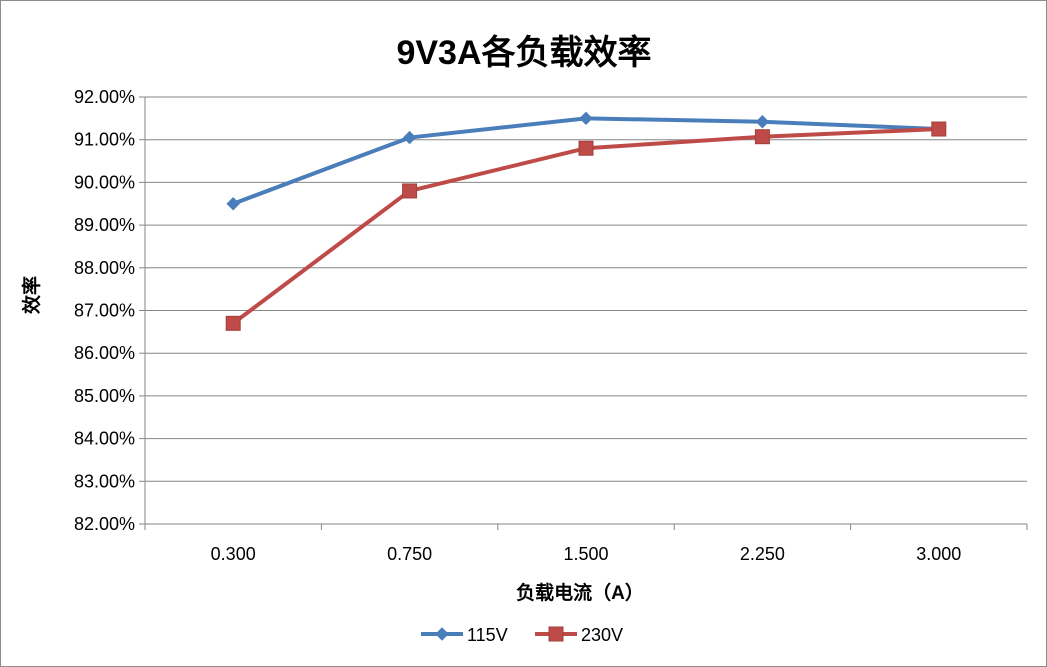  Describe the element at coordinates (409, 554) in the screenshot. I see `x-tick-label: 0.750` at that location.